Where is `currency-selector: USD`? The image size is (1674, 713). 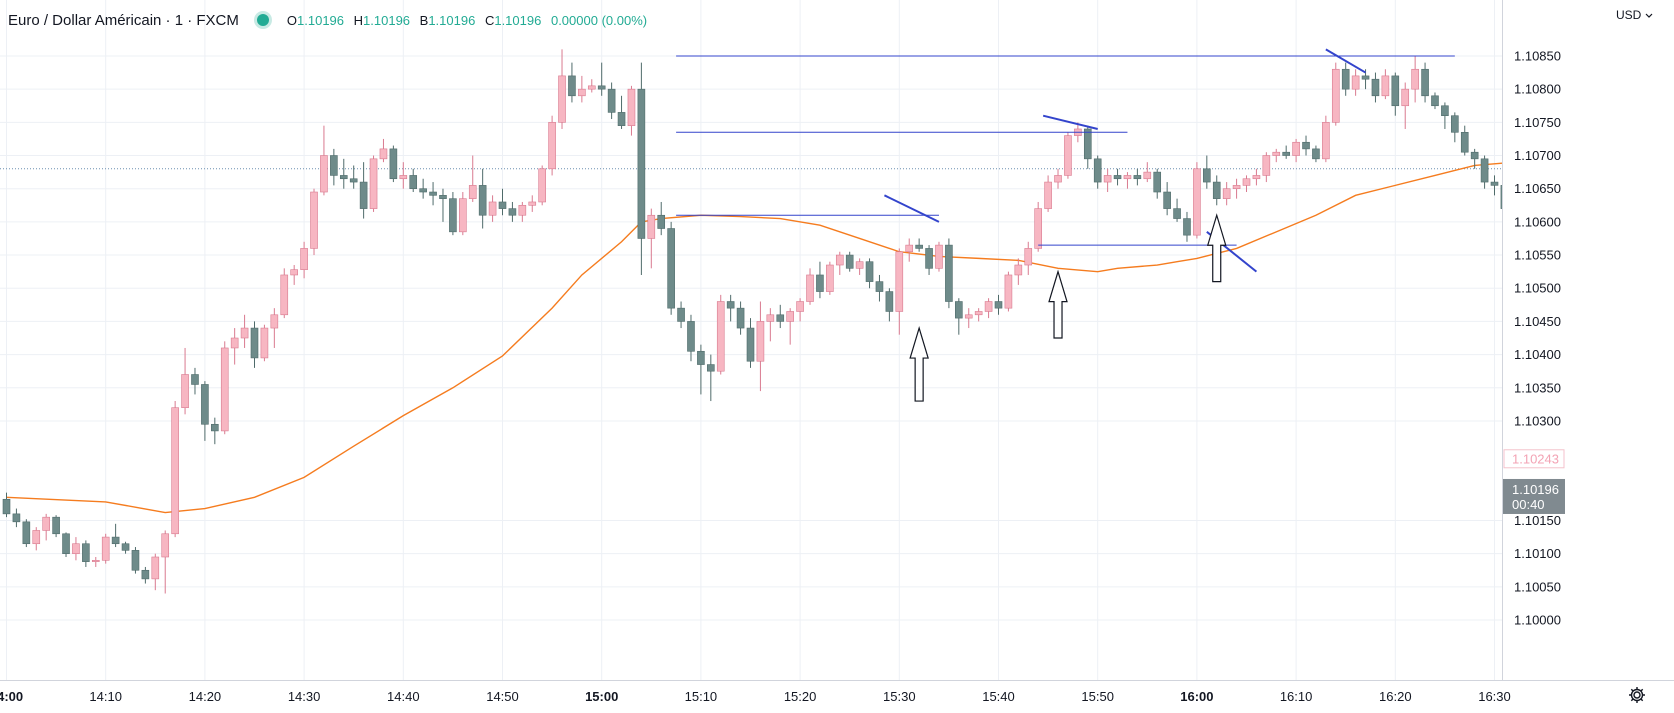 currency-selector: USD is located at coordinates (1634, 15).